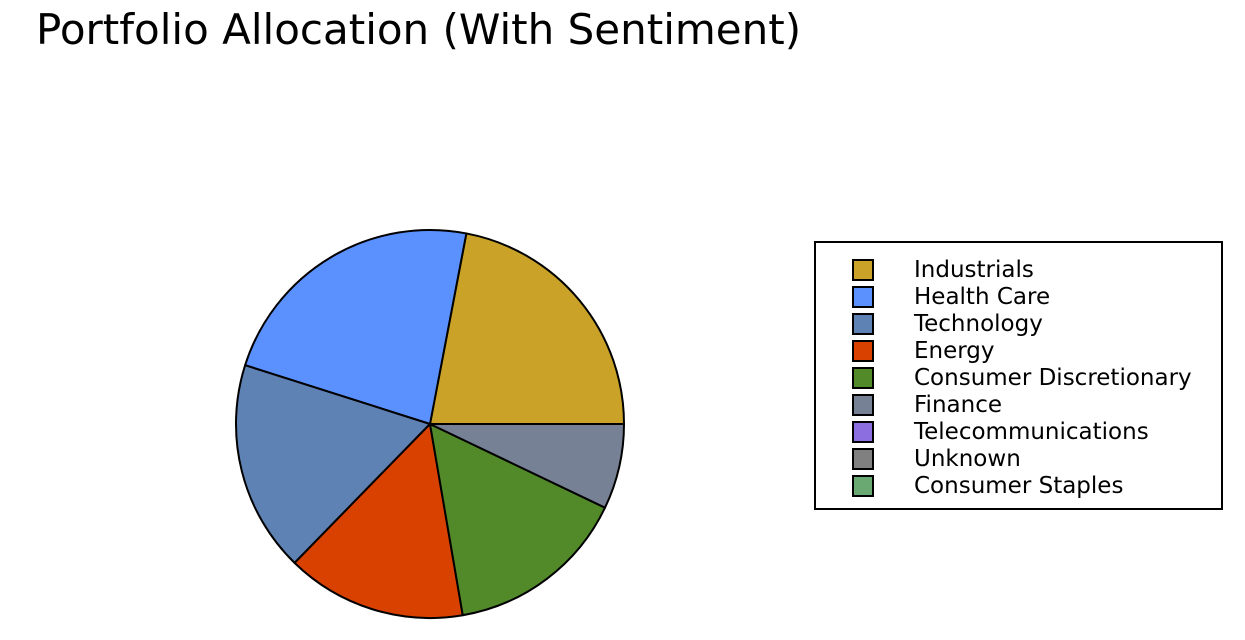 The width and height of the screenshot is (1245, 640). I want to click on legend-label: Finance, so click(958, 405).